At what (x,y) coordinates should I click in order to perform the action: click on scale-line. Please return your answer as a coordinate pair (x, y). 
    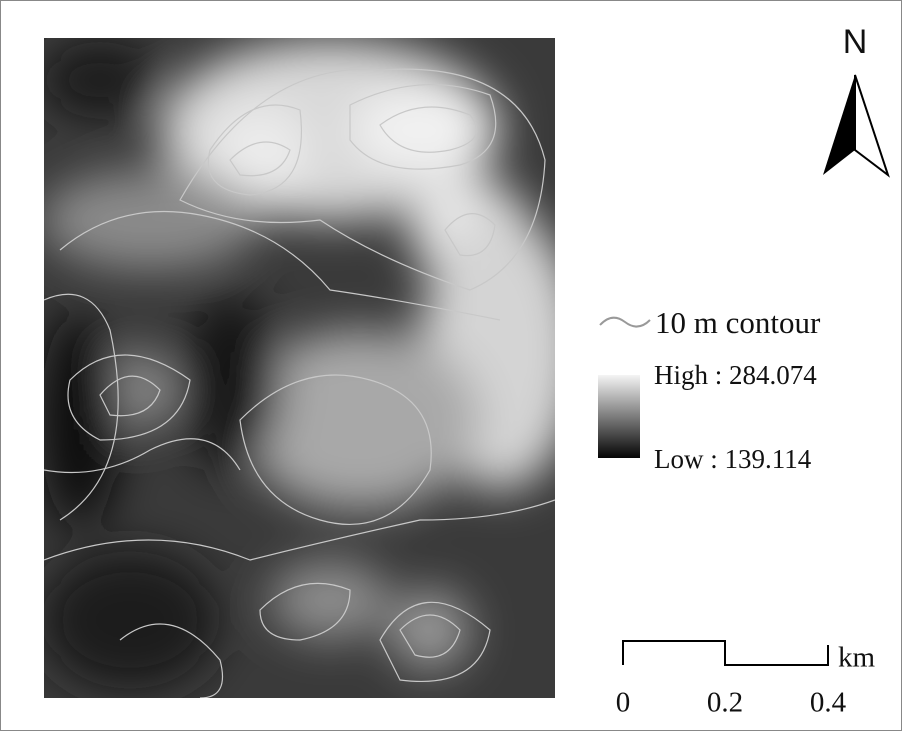
    Looking at the image, I should click on (725, 653).